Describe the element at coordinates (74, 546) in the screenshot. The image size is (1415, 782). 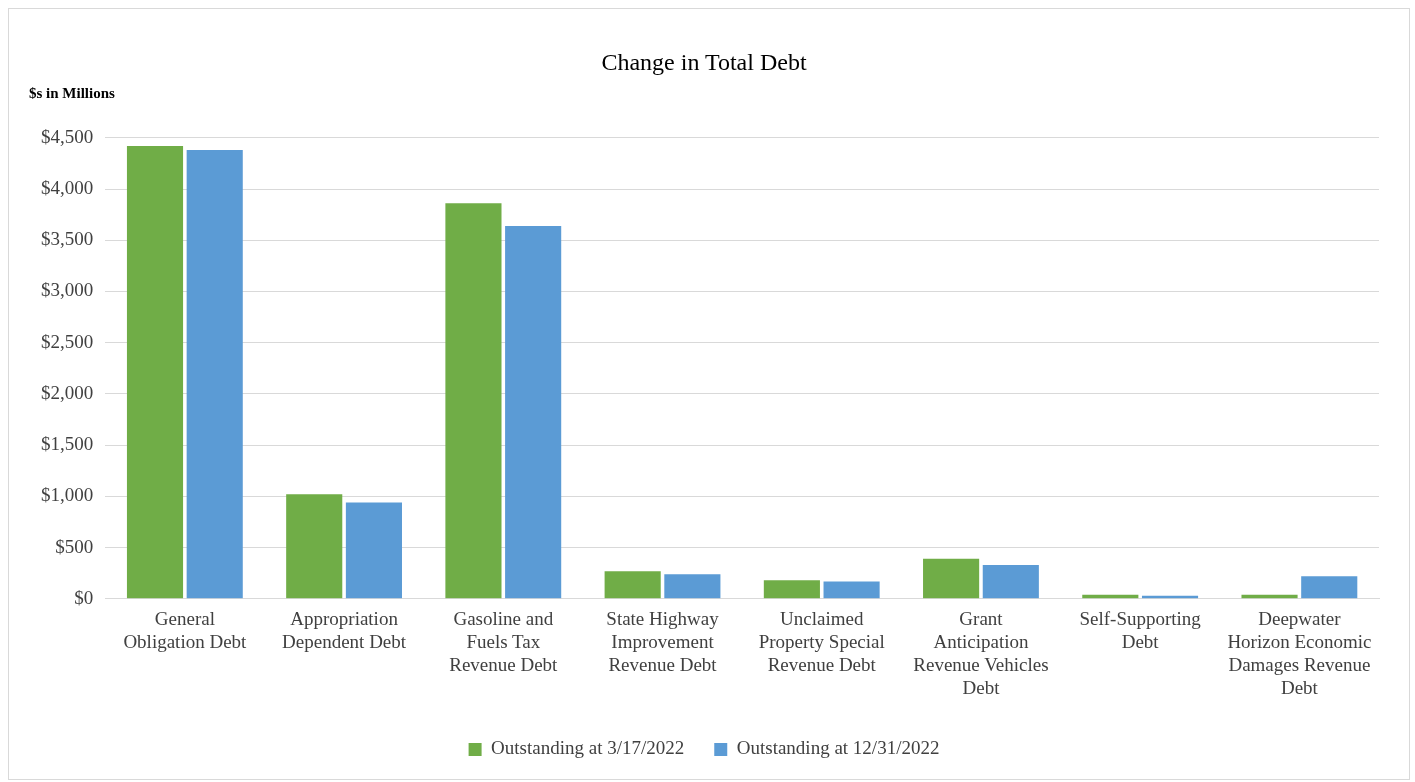
I see `y-tick-label: $500` at that location.